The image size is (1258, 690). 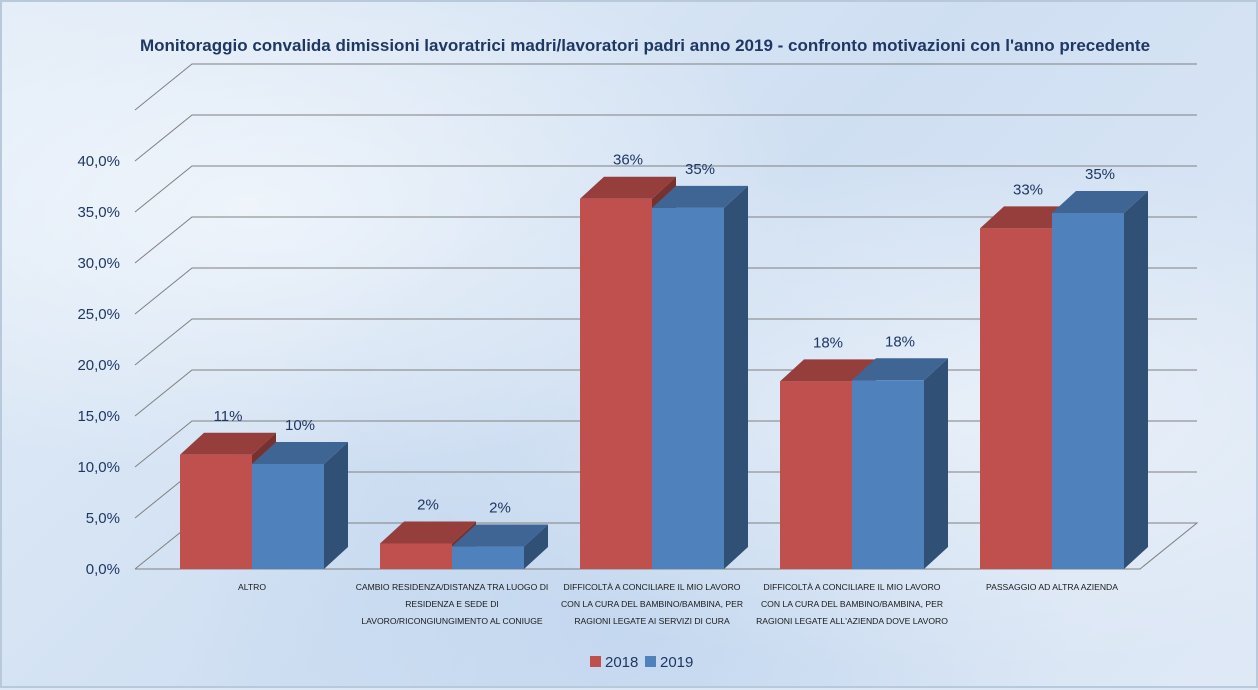 What do you see at coordinates (98, 467) in the screenshot?
I see `y-tick-label: 10,0%` at bounding box center [98, 467].